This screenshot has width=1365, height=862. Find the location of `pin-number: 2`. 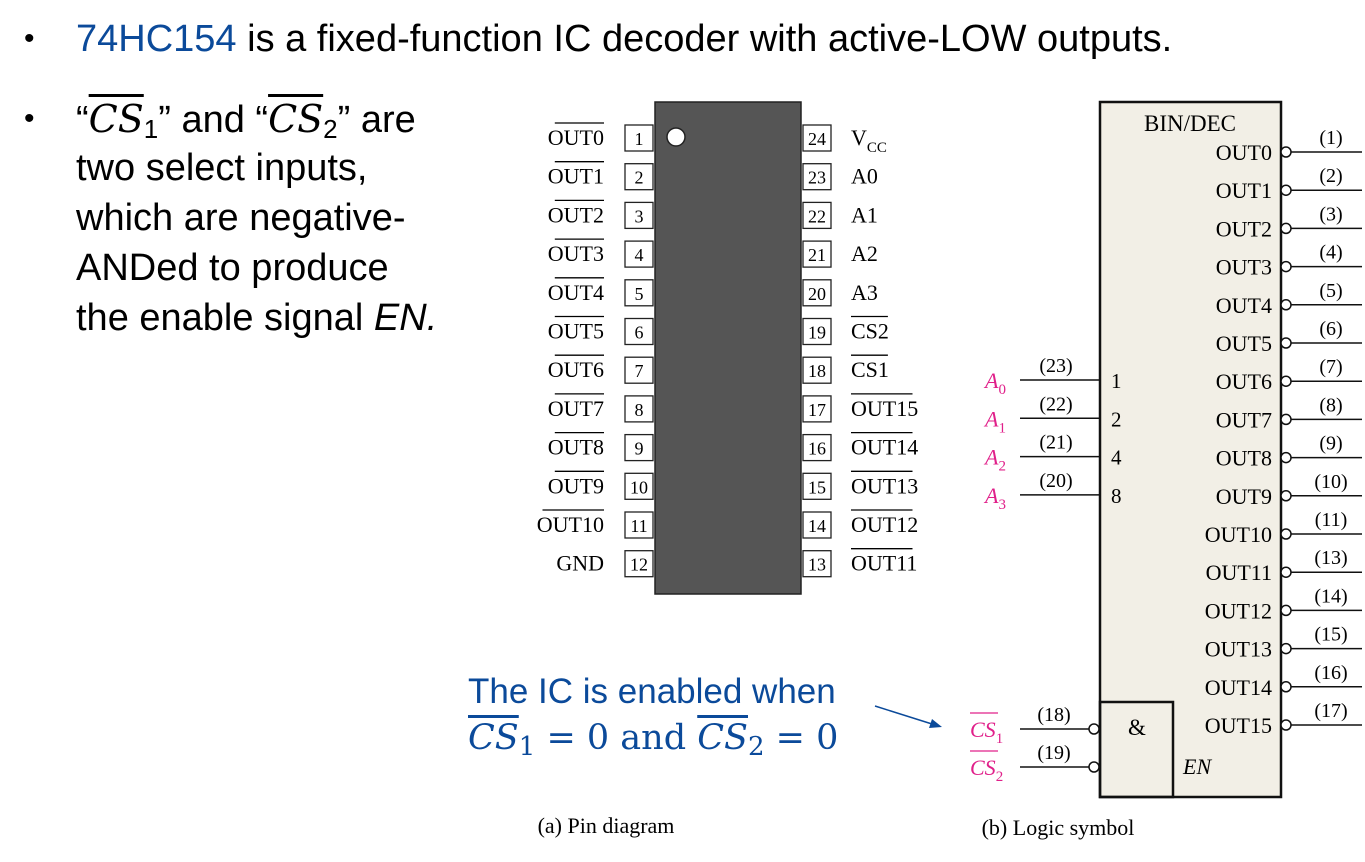

pin-number: 2 is located at coordinates (639, 178).